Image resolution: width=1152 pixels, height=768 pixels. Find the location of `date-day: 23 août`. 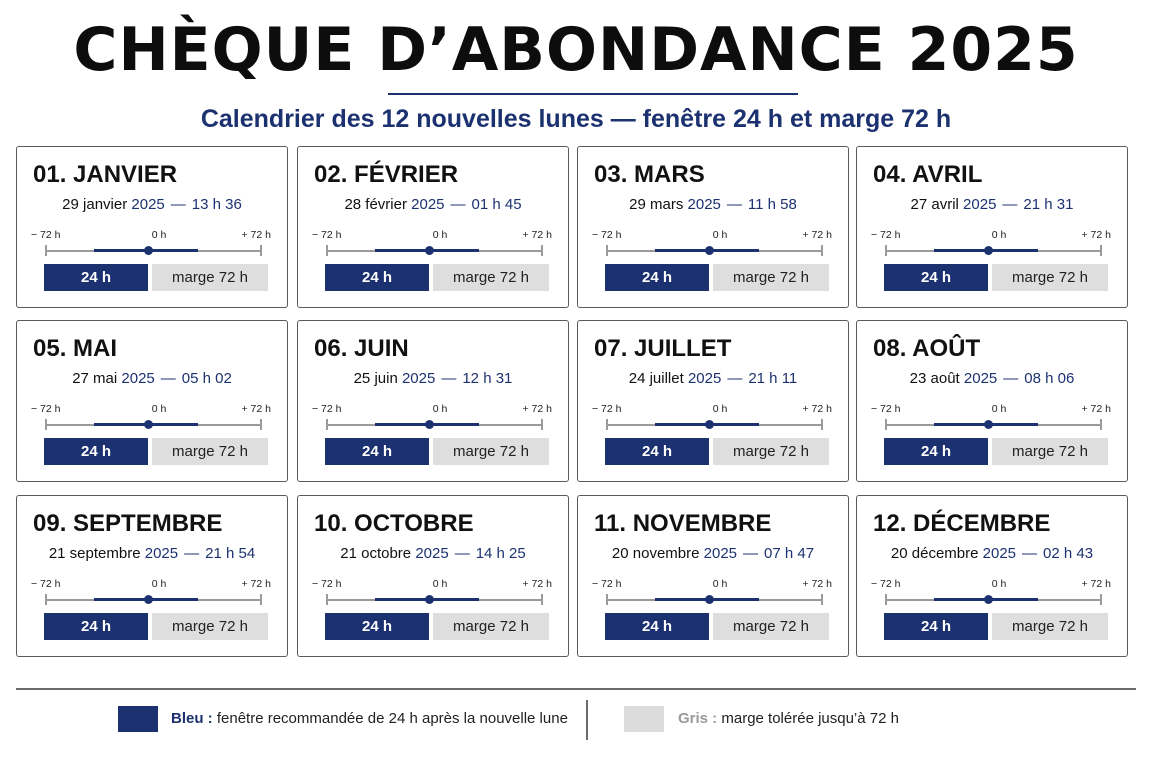

date-day: 23 août is located at coordinates (934, 378).